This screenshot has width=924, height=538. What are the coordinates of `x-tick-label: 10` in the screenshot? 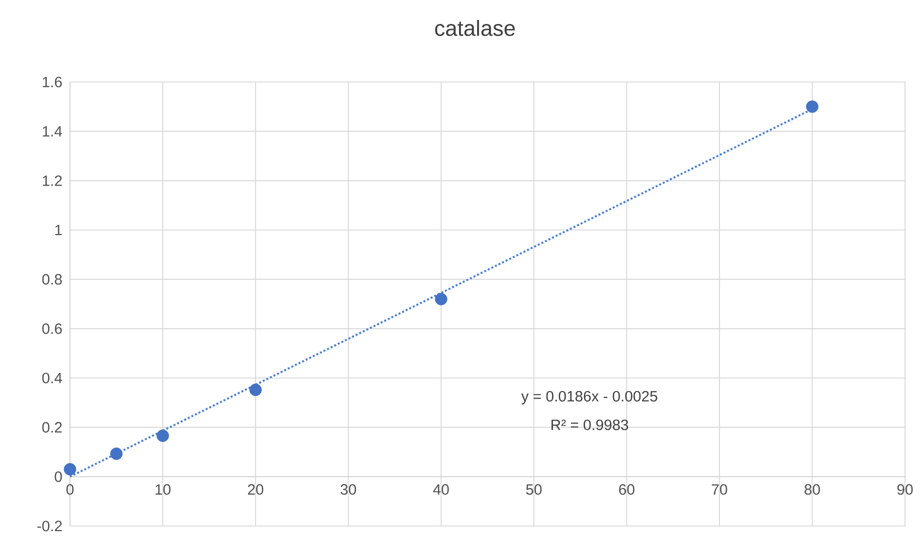 It's located at (163, 489).